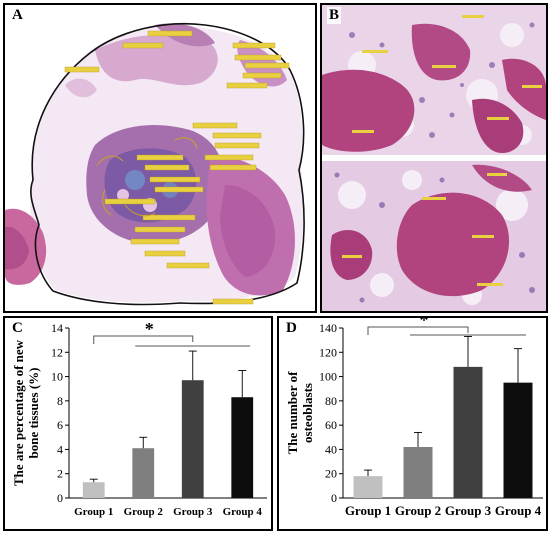 Image resolution: width=550 pixels, height=533 pixels. What do you see at coordinates (328, 377) in the screenshot?
I see `y-tick-label: 100` at bounding box center [328, 377].